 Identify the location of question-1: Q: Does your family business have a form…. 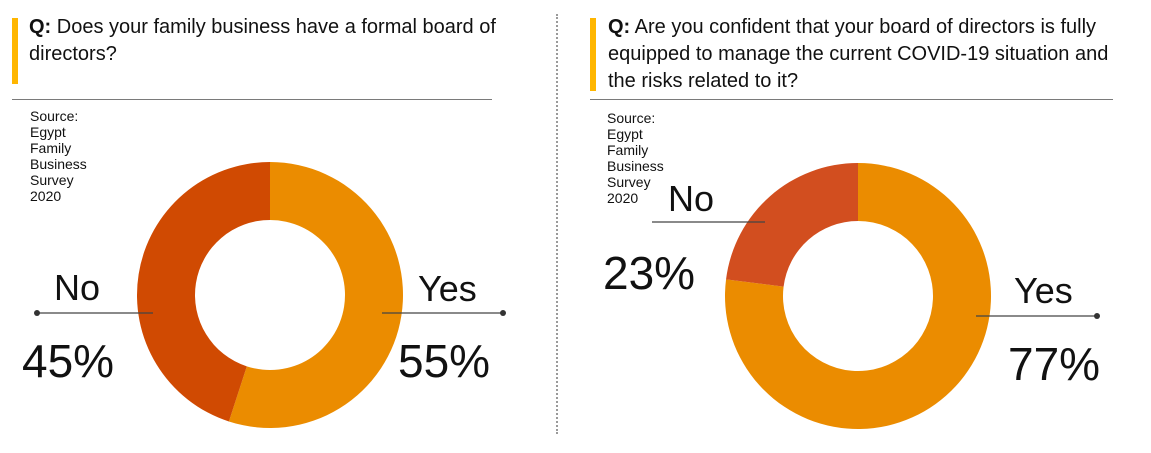
(279, 41).